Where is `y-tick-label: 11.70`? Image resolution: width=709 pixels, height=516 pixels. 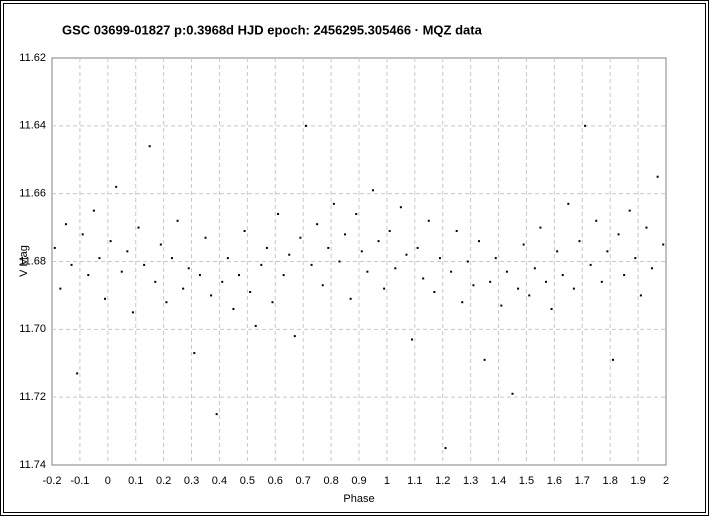
y-tick-label: 11.70 is located at coordinates (32, 329).